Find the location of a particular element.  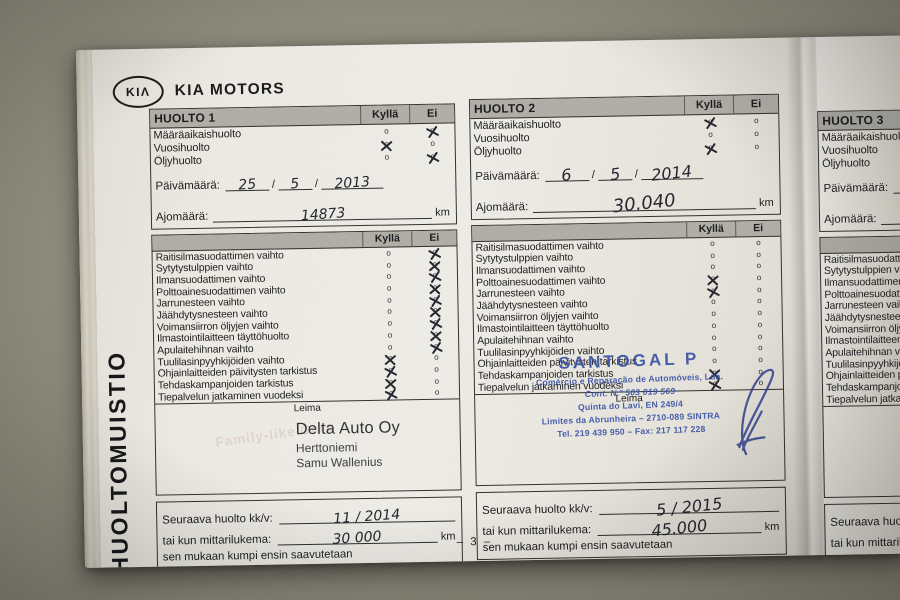

page-side-title: HUOLTOMUISTIO is located at coordinates (117, 459).